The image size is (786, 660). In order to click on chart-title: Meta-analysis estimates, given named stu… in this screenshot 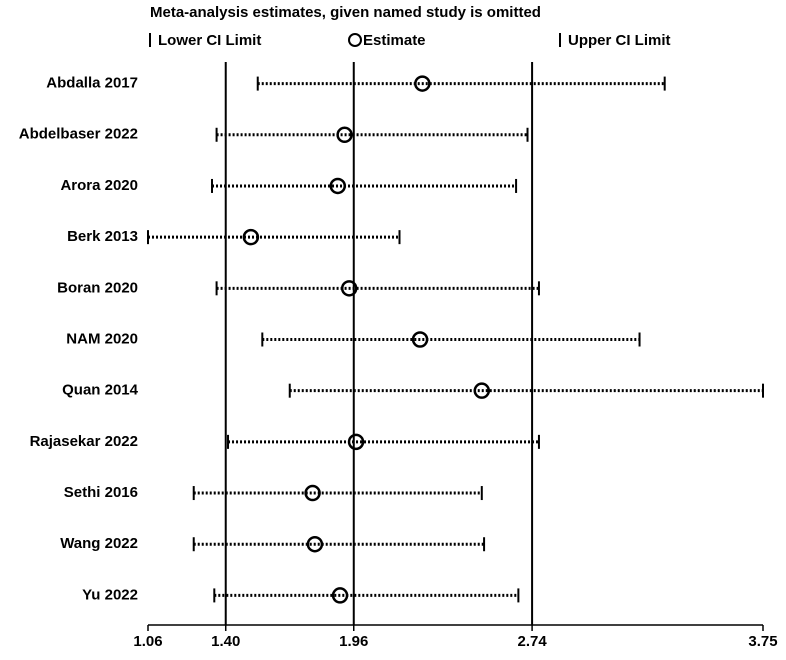, I will do `click(345, 12)`.